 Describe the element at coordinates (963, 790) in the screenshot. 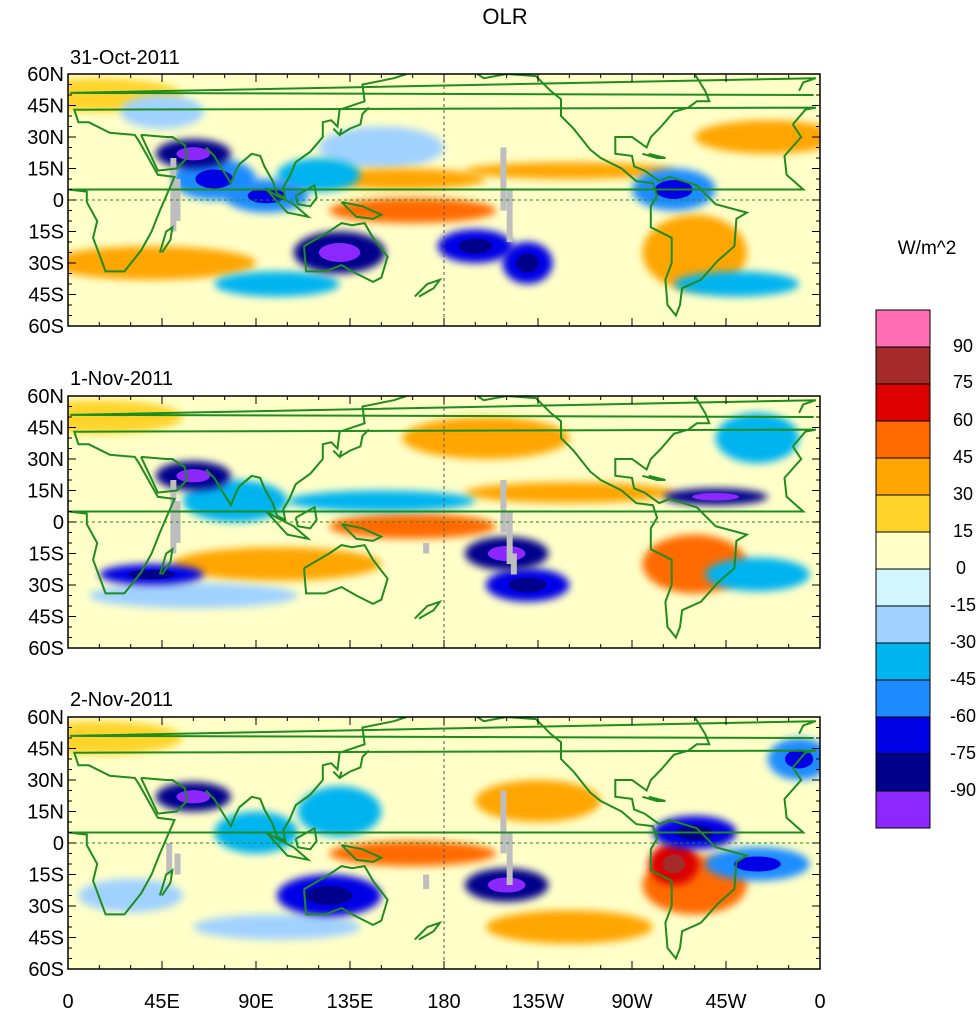

I see `colorbar-label: -90` at that location.